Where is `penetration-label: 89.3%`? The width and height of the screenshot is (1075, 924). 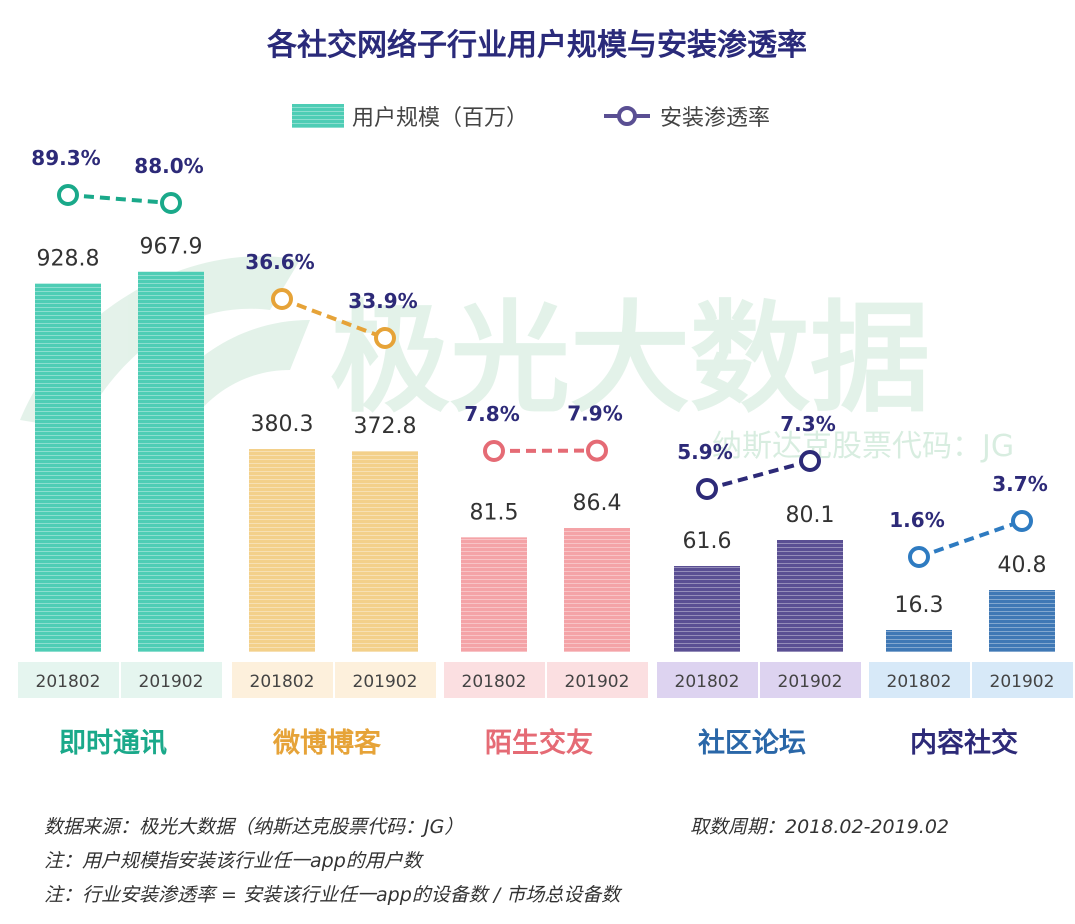 penetration-label: 89.3% is located at coordinates (65, 158).